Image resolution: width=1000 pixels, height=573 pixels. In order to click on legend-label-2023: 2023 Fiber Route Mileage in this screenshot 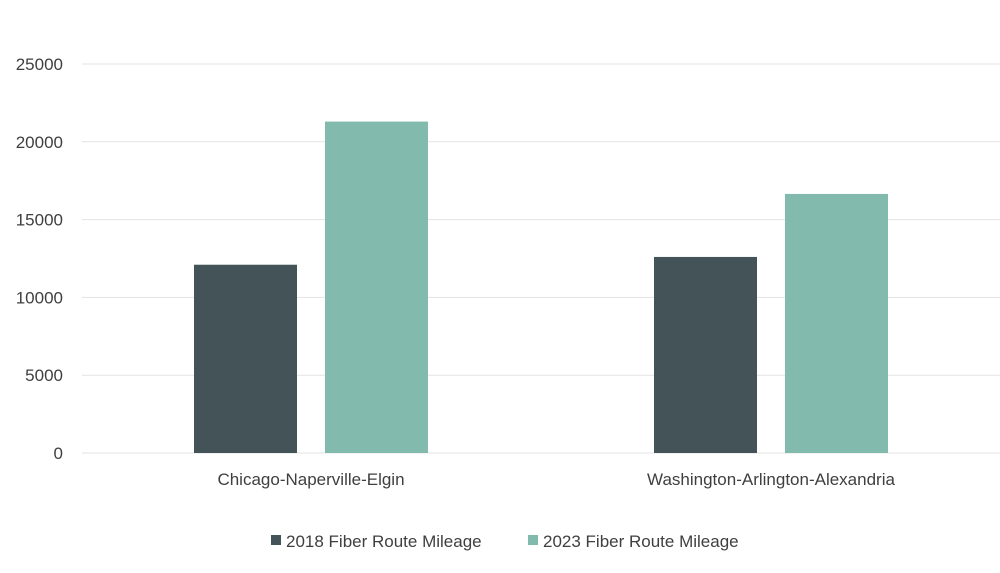, I will do `click(641, 541)`.